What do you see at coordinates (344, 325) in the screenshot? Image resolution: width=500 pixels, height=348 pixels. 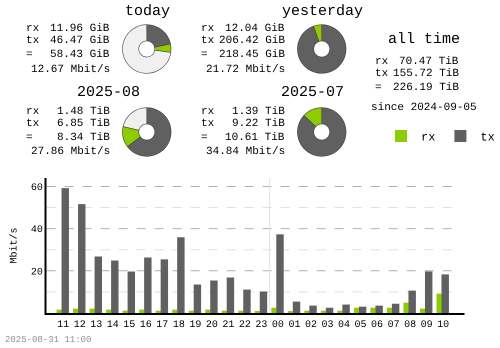 I see `x-tick-label: 04` at bounding box center [344, 325].